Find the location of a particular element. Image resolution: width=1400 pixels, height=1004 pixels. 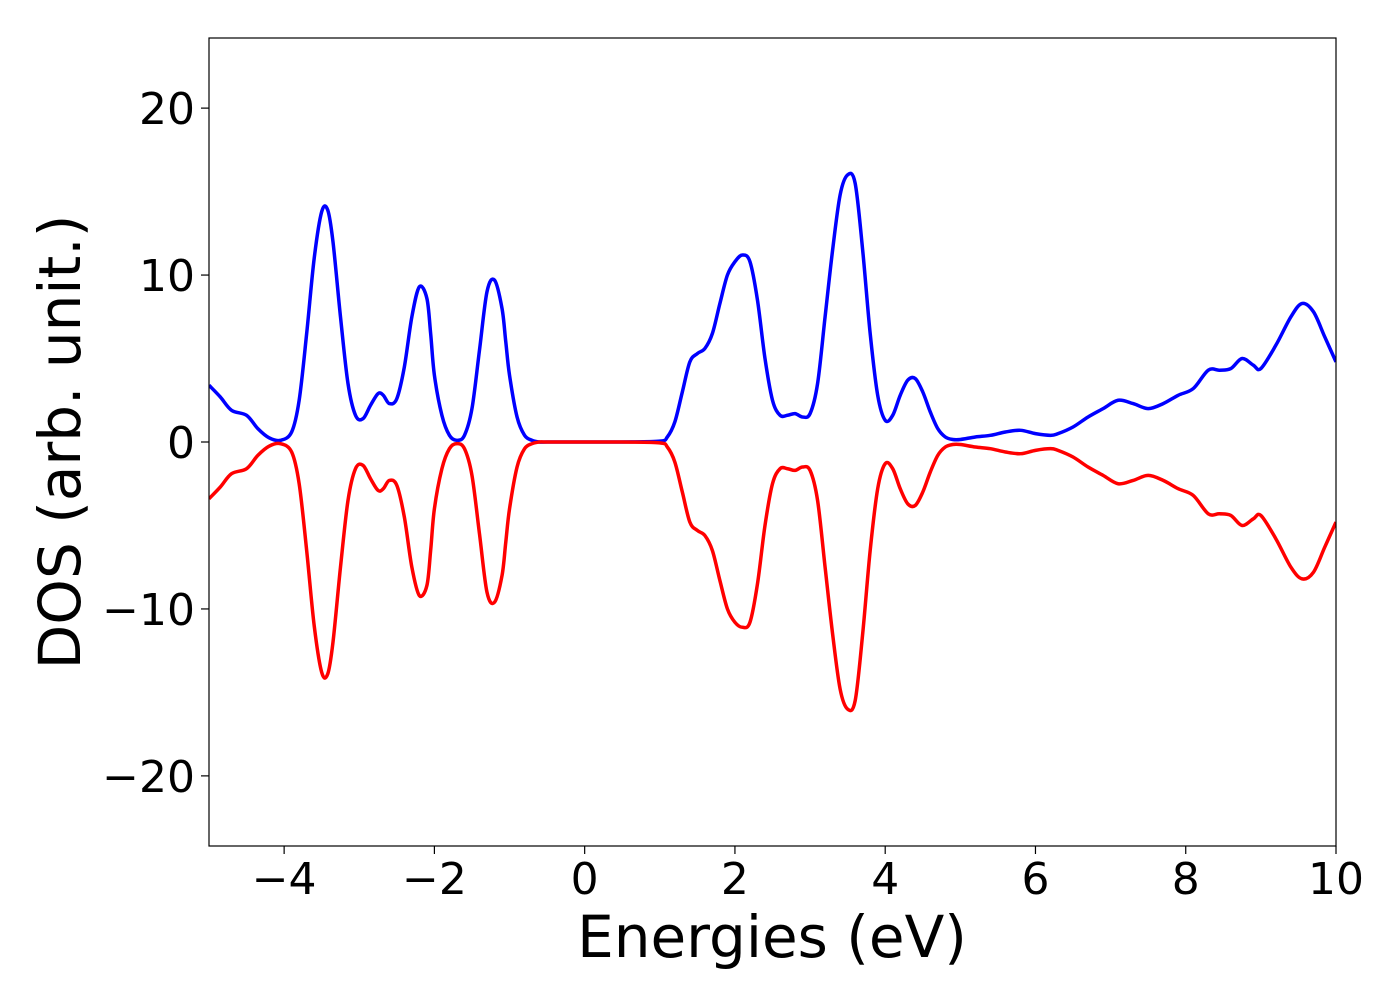

x-axis-label: Energies (eV) is located at coordinates (772, 937).